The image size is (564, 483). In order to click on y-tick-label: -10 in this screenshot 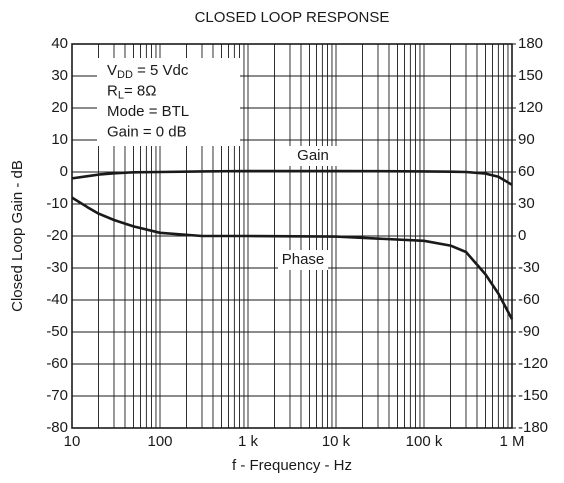, I will do `click(57, 203)`.